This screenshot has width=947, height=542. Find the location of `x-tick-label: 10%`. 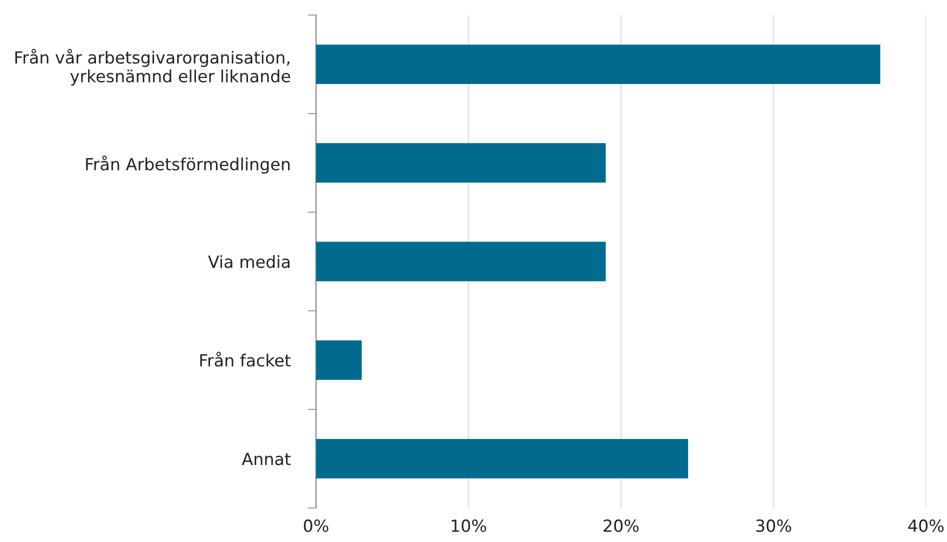

x-tick-label: 10% is located at coordinates (469, 525).